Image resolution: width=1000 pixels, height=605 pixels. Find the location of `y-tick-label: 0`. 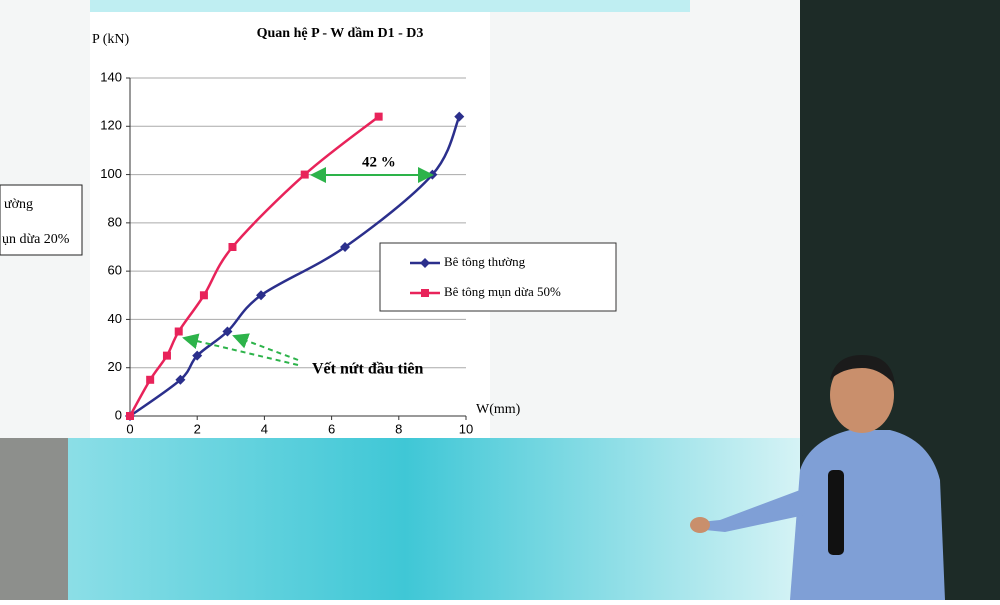

y-tick-label: 0 is located at coordinates (118, 414).